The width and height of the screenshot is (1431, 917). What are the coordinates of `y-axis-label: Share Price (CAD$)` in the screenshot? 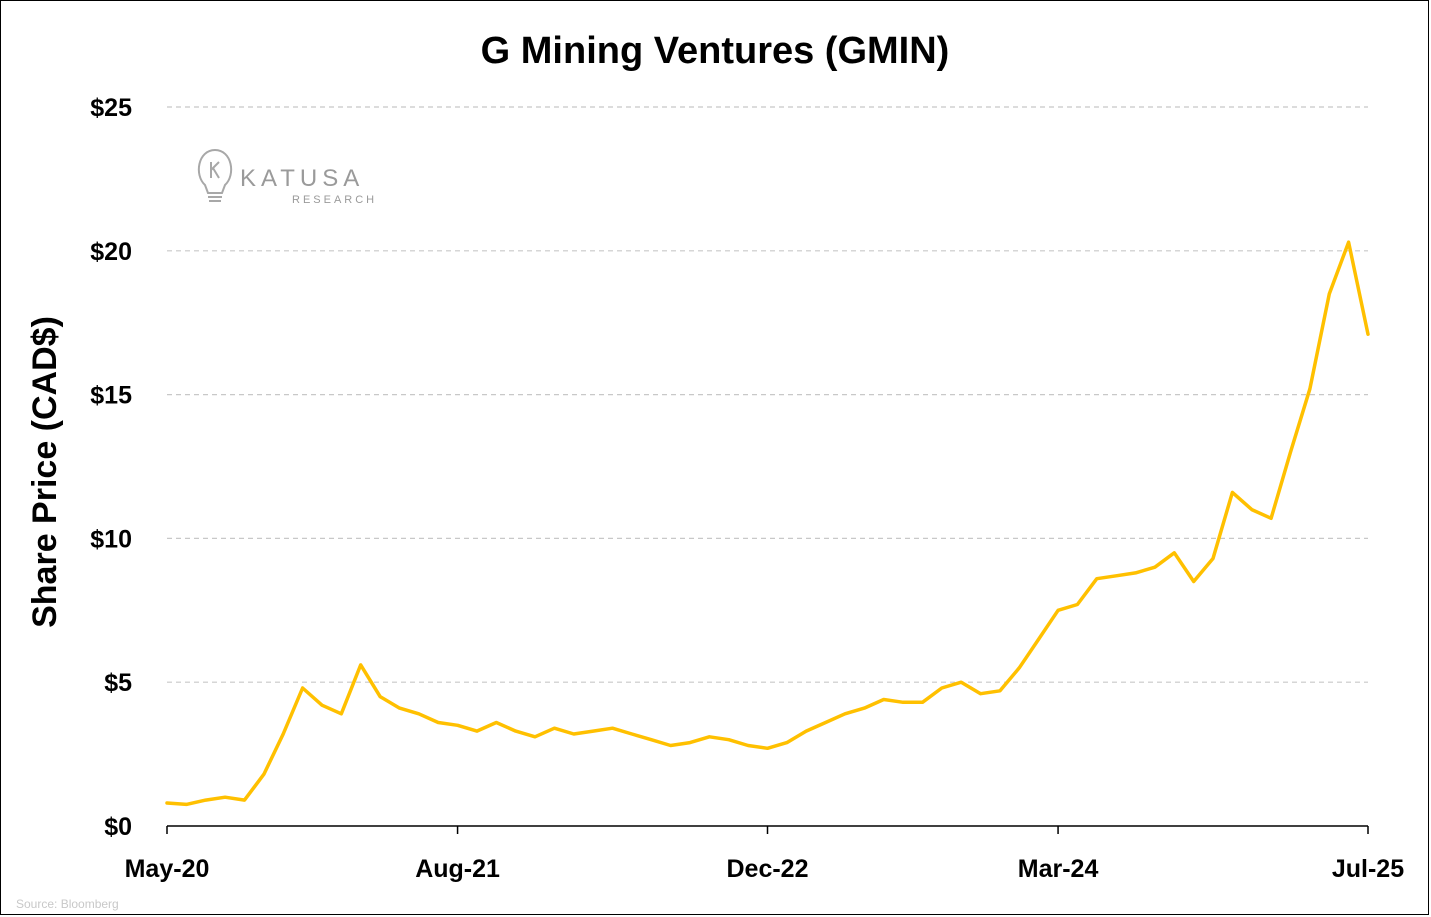 It's located at (45, 472).